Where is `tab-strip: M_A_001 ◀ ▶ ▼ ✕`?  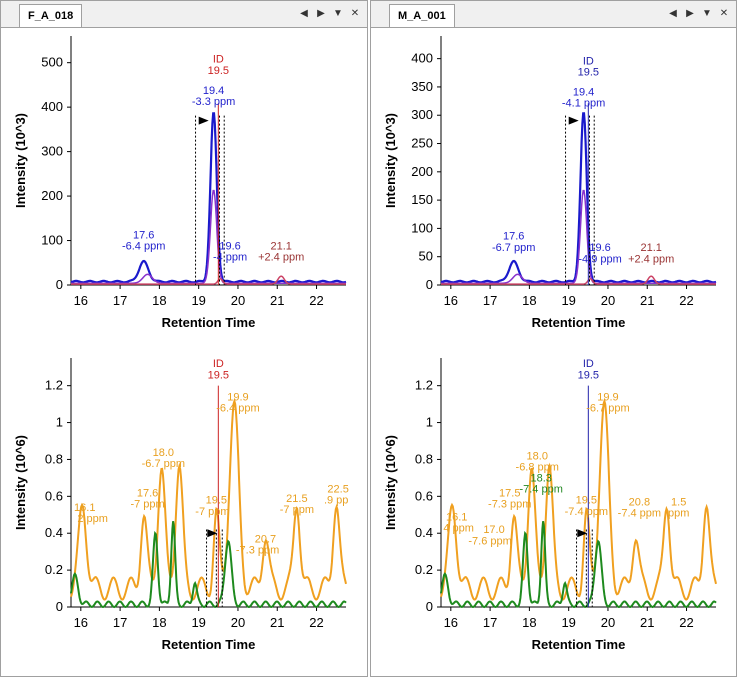
tab-strip: M_A_001 ◀ ▶ ▼ ✕ is located at coordinates (553, 14).